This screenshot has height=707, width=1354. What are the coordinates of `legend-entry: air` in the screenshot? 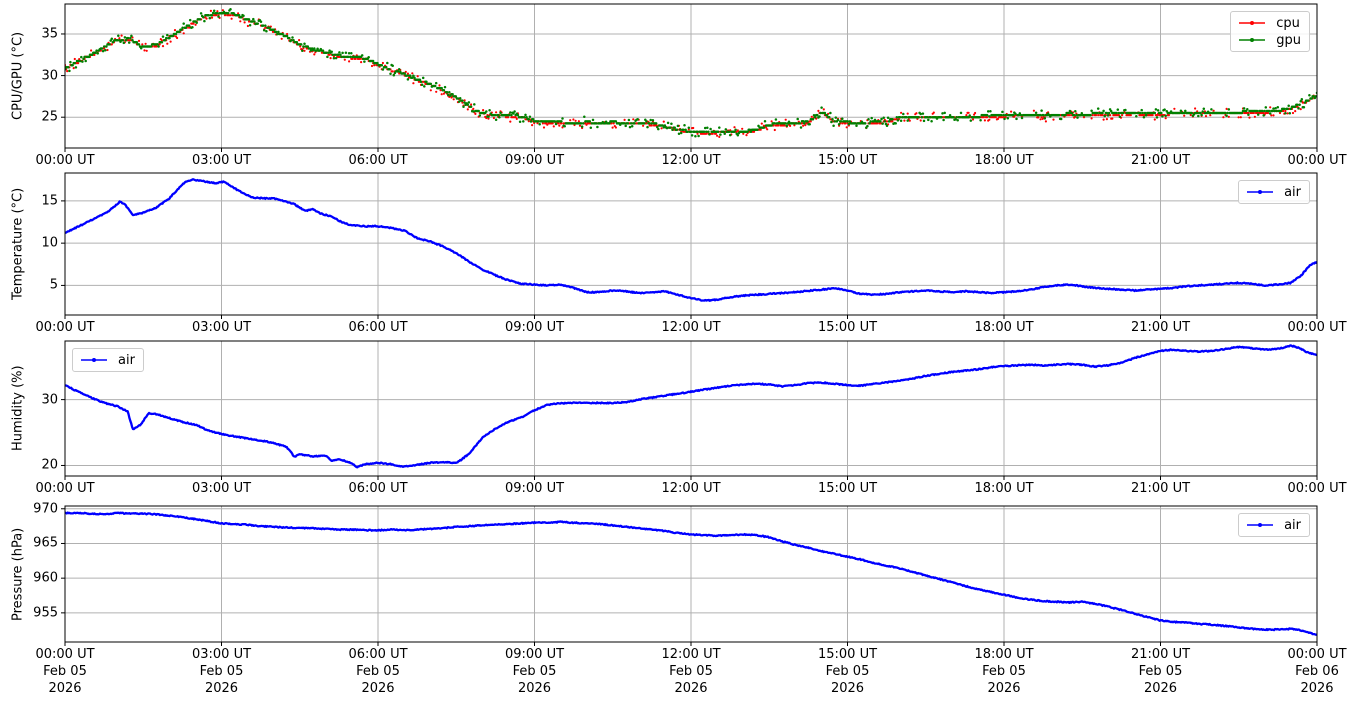 It's located at (1273, 525).